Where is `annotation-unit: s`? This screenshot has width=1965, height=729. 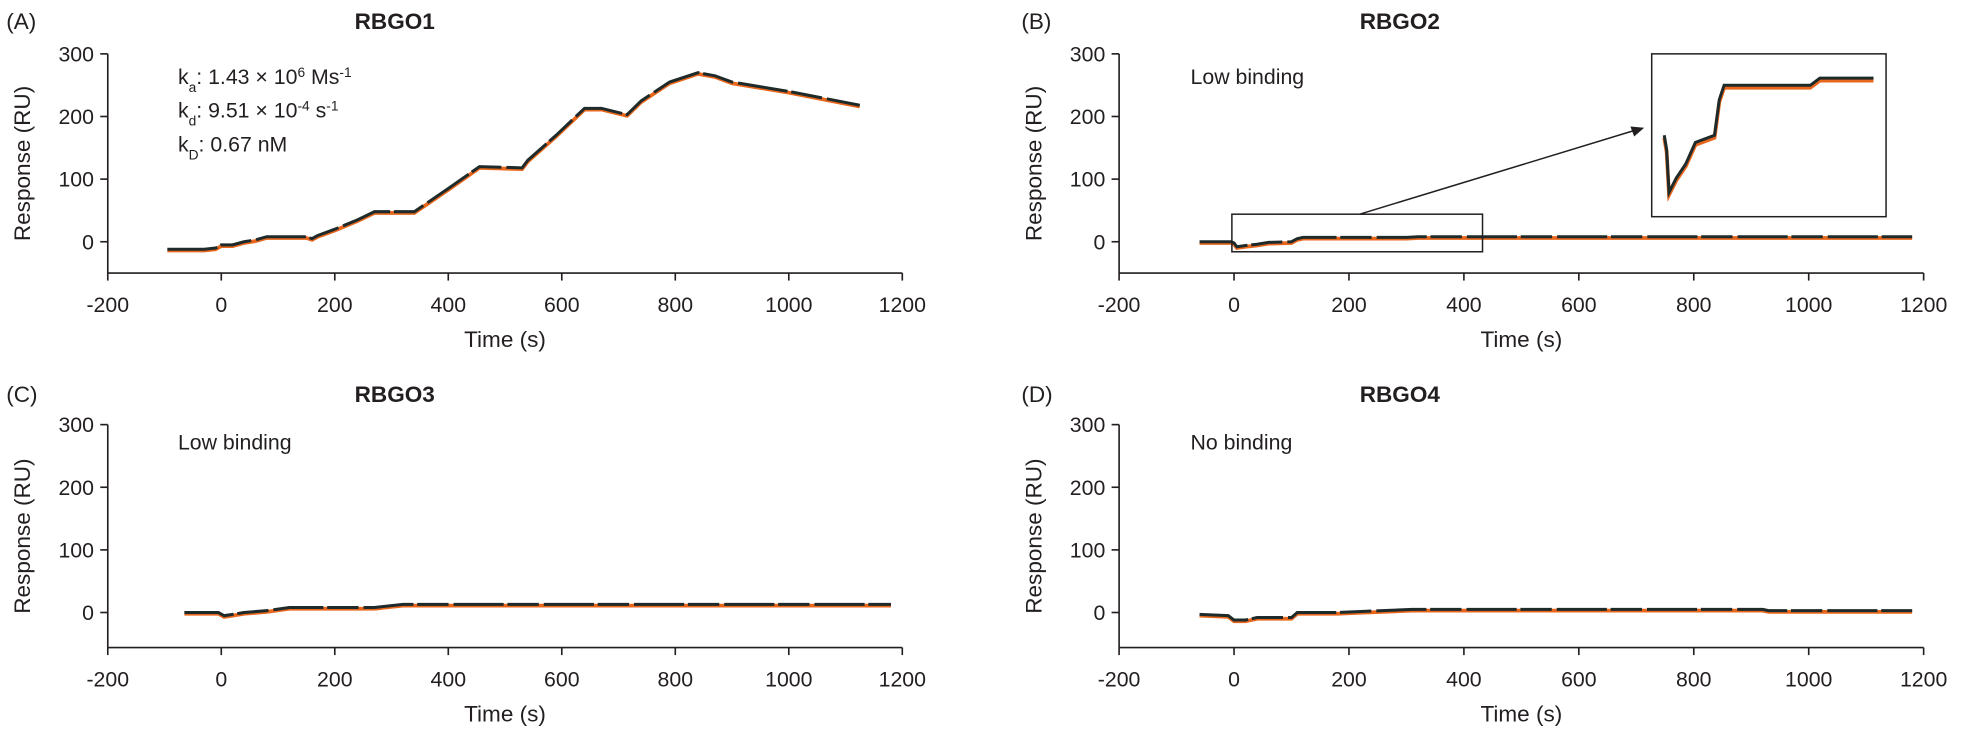
annotation-unit: s is located at coordinates (318, 111).